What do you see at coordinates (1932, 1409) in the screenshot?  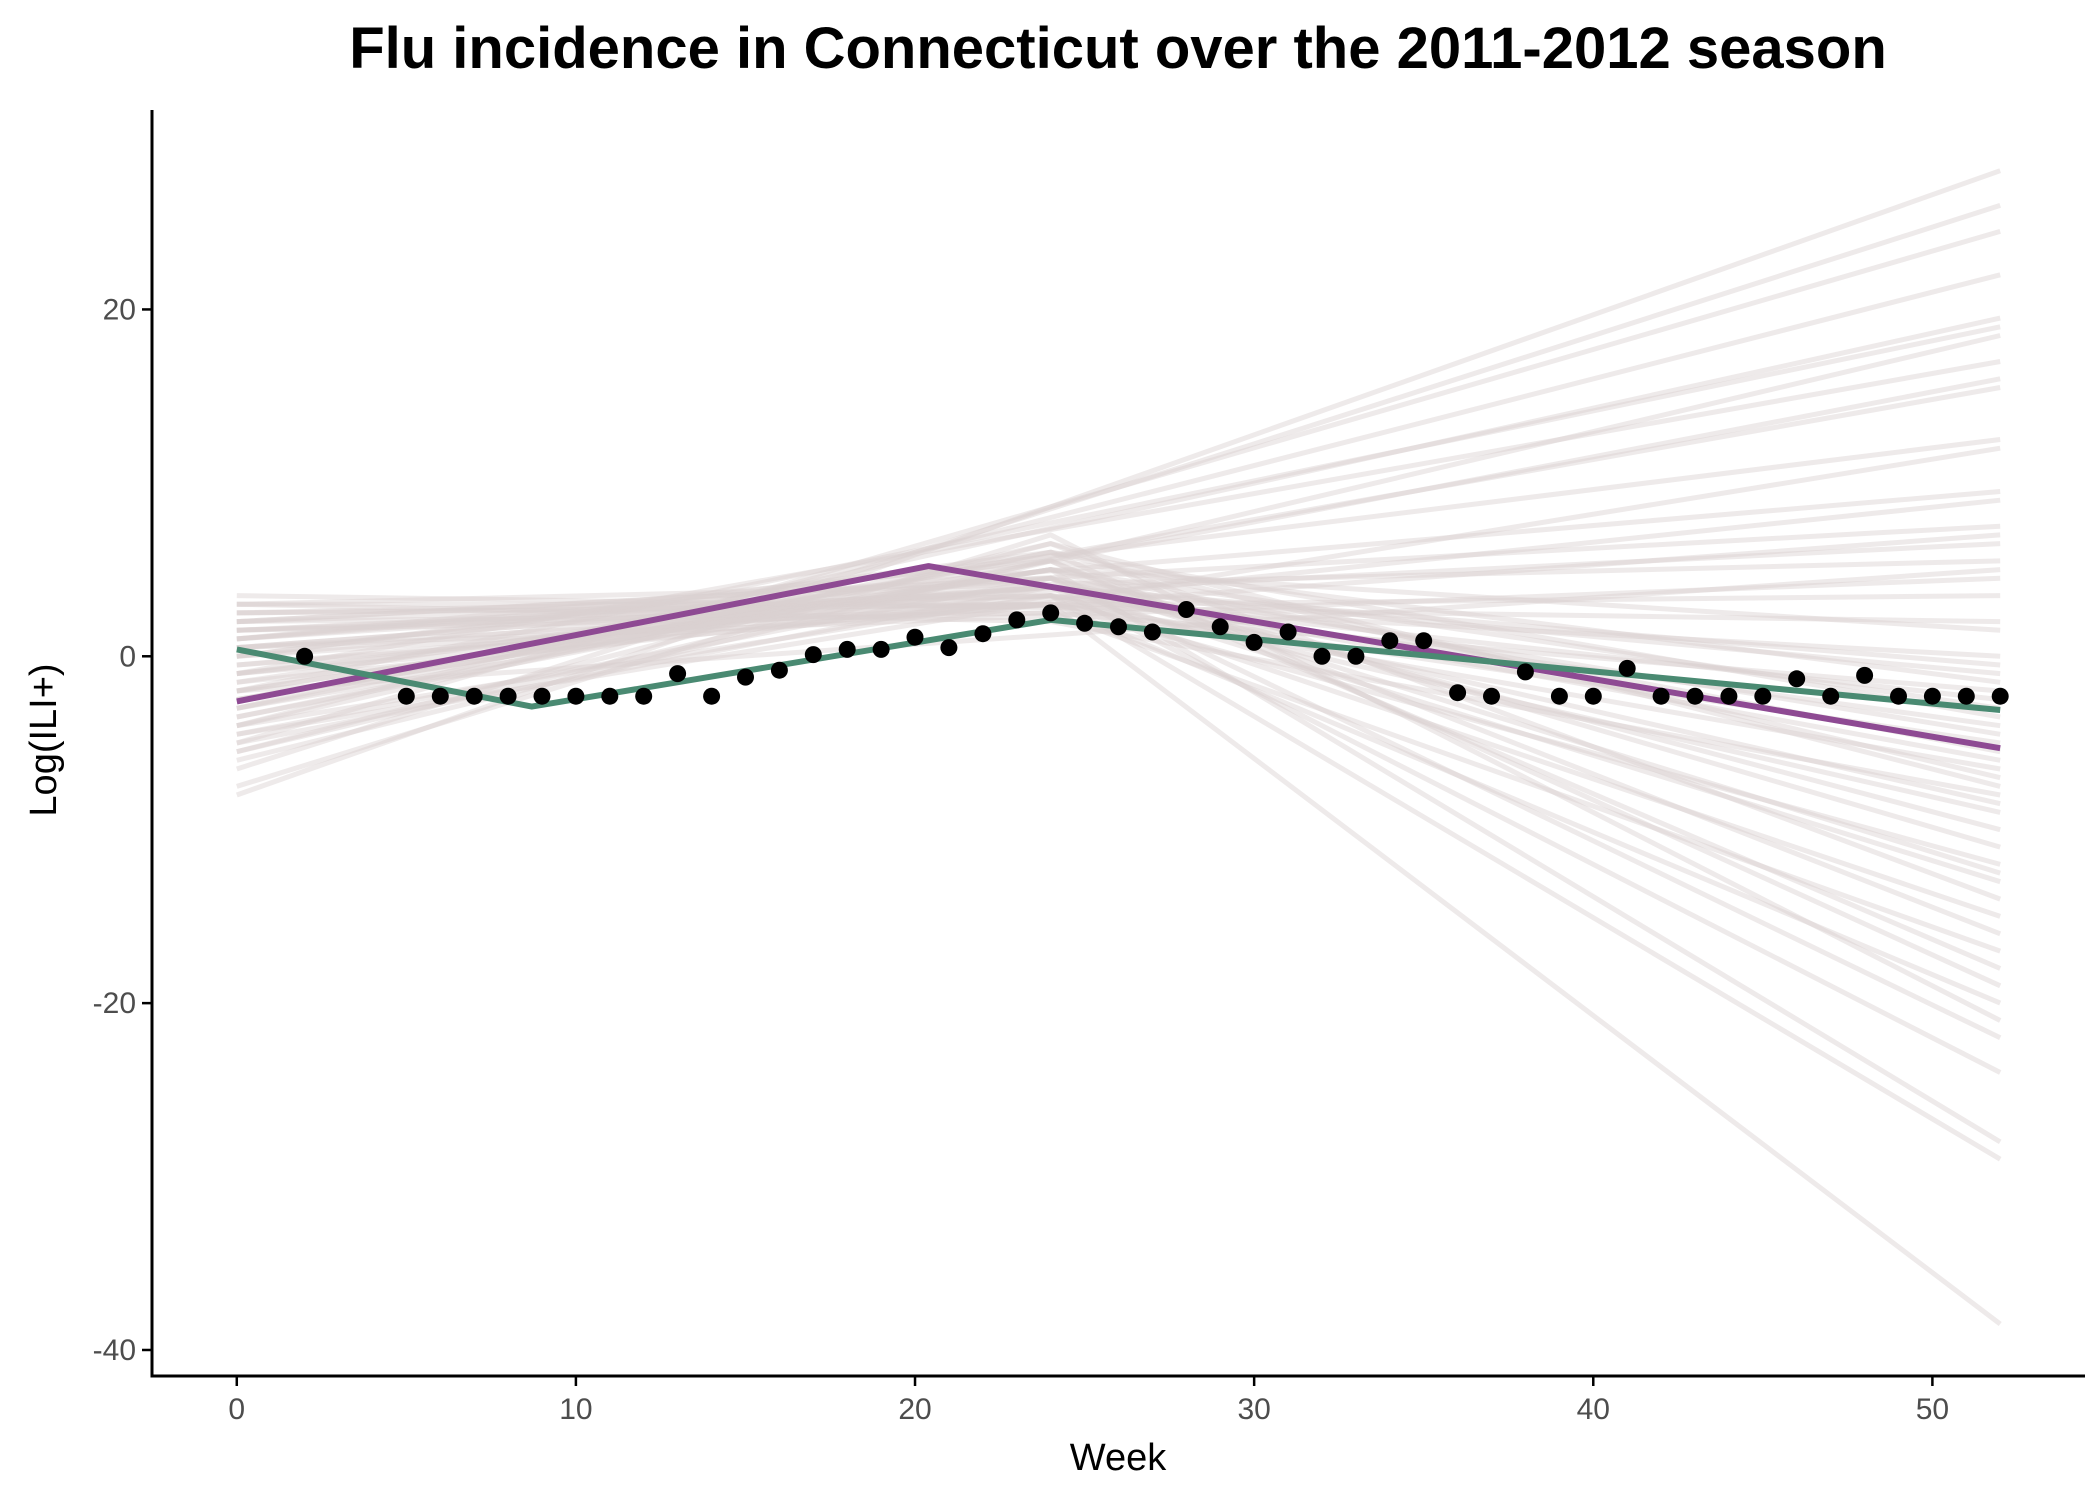 I see `x-tick-label: 50` at bounding box center [1932, 1409].